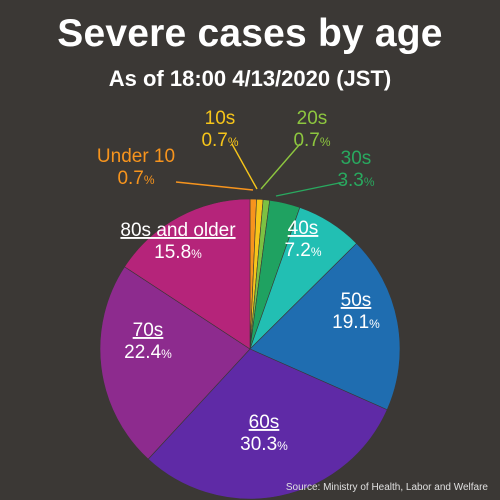 This screenshot has width=500, height=500. I want to click on slice-value-50s: 19.1%, so click(356, 322).